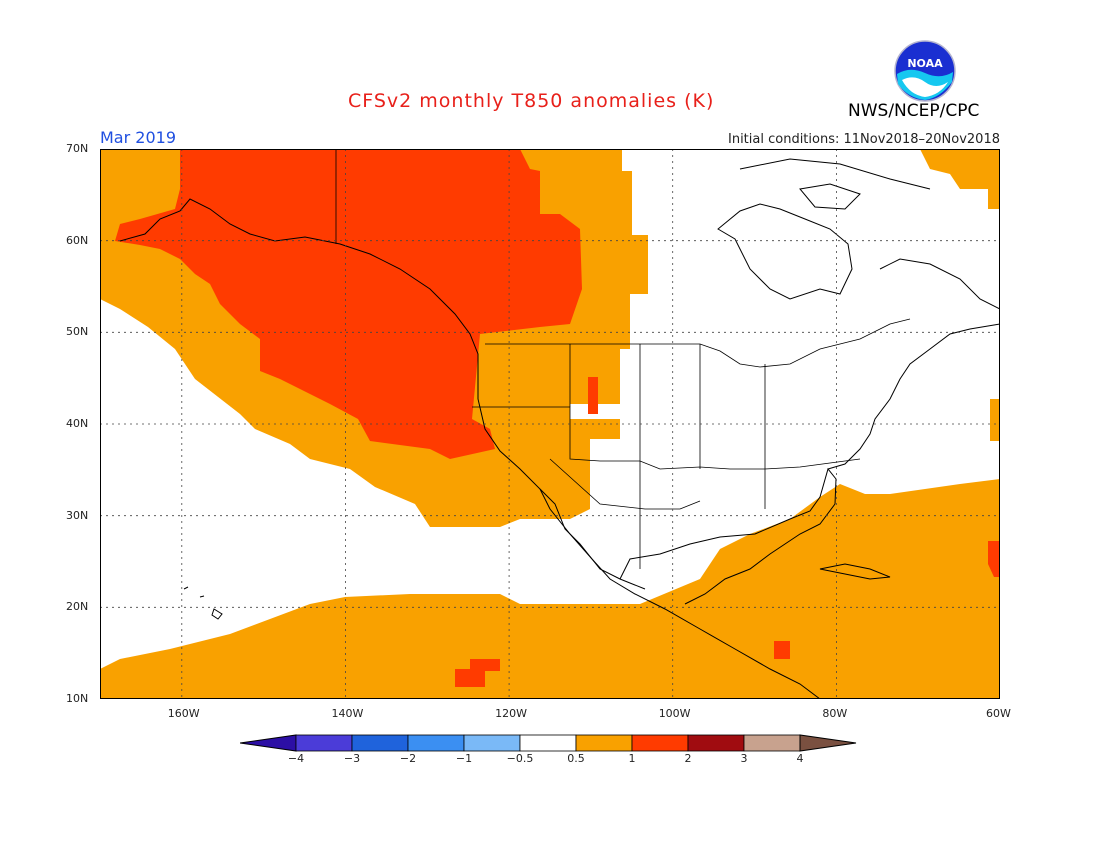  Describe the element at coordinates (744, 758) in the screenshot. I see `colorbar-label: 3` at that location.